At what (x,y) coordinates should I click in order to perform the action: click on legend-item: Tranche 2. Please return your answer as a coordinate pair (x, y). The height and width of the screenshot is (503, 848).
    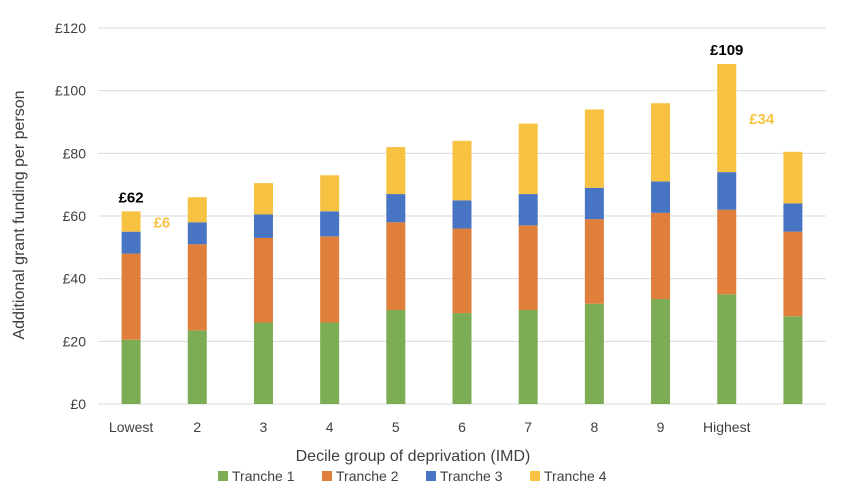
    Looking at the image, I should click on (360, 476).